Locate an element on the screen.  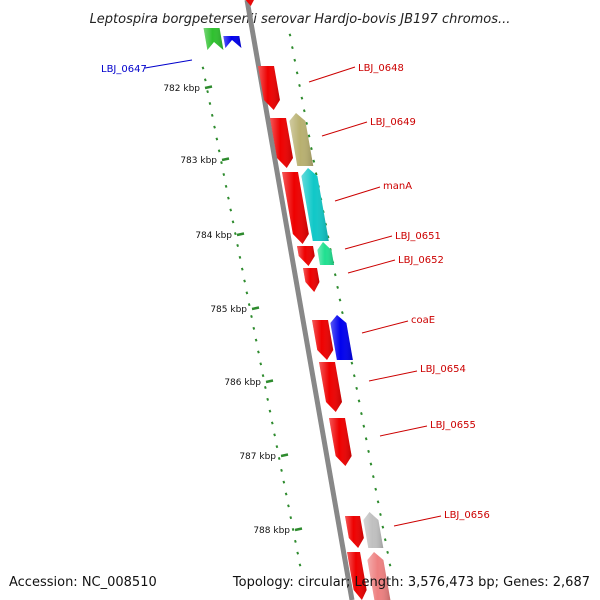
gene-label: LBJ_0654 is located at coordinates (443, 369).